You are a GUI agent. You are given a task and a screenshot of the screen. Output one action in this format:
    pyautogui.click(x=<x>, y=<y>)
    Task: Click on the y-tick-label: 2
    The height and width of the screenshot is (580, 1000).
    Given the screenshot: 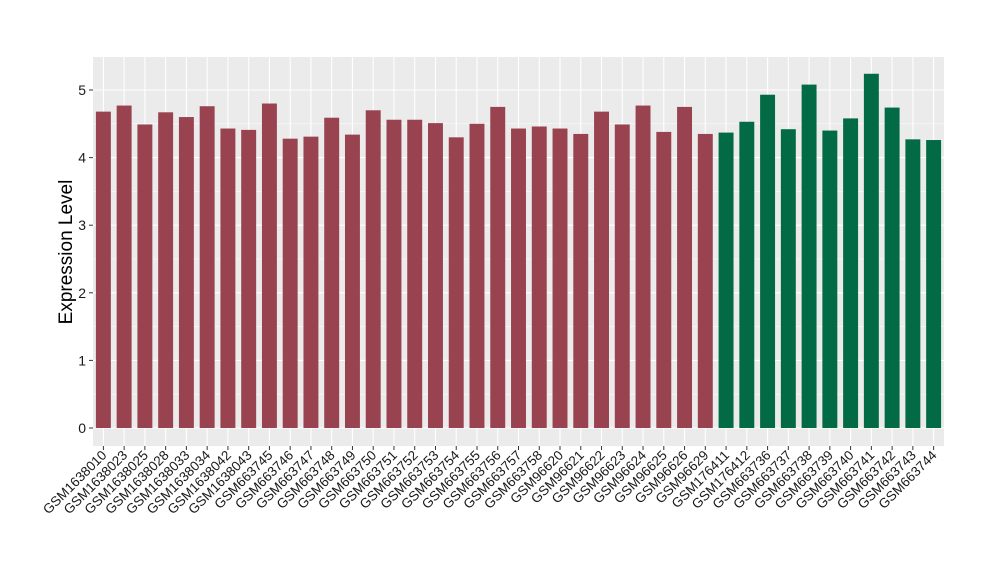 What is the action you would take?
    pyautogui.click(x=82, y=293)
    